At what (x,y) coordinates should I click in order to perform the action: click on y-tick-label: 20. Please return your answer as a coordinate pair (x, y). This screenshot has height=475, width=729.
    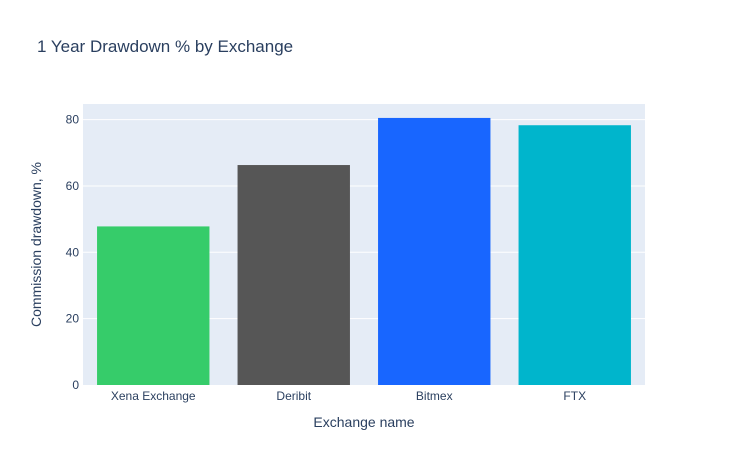
    Looking at the image, I should click on (73, 319).